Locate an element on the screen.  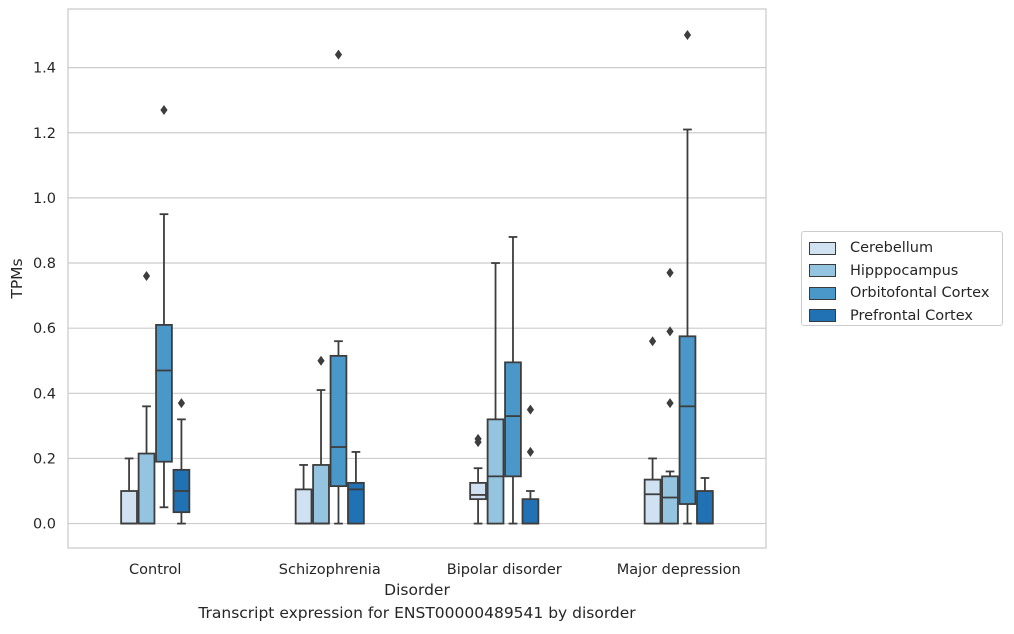
box-control-hipppocampus-iqr is located at coordinates (146, 488).